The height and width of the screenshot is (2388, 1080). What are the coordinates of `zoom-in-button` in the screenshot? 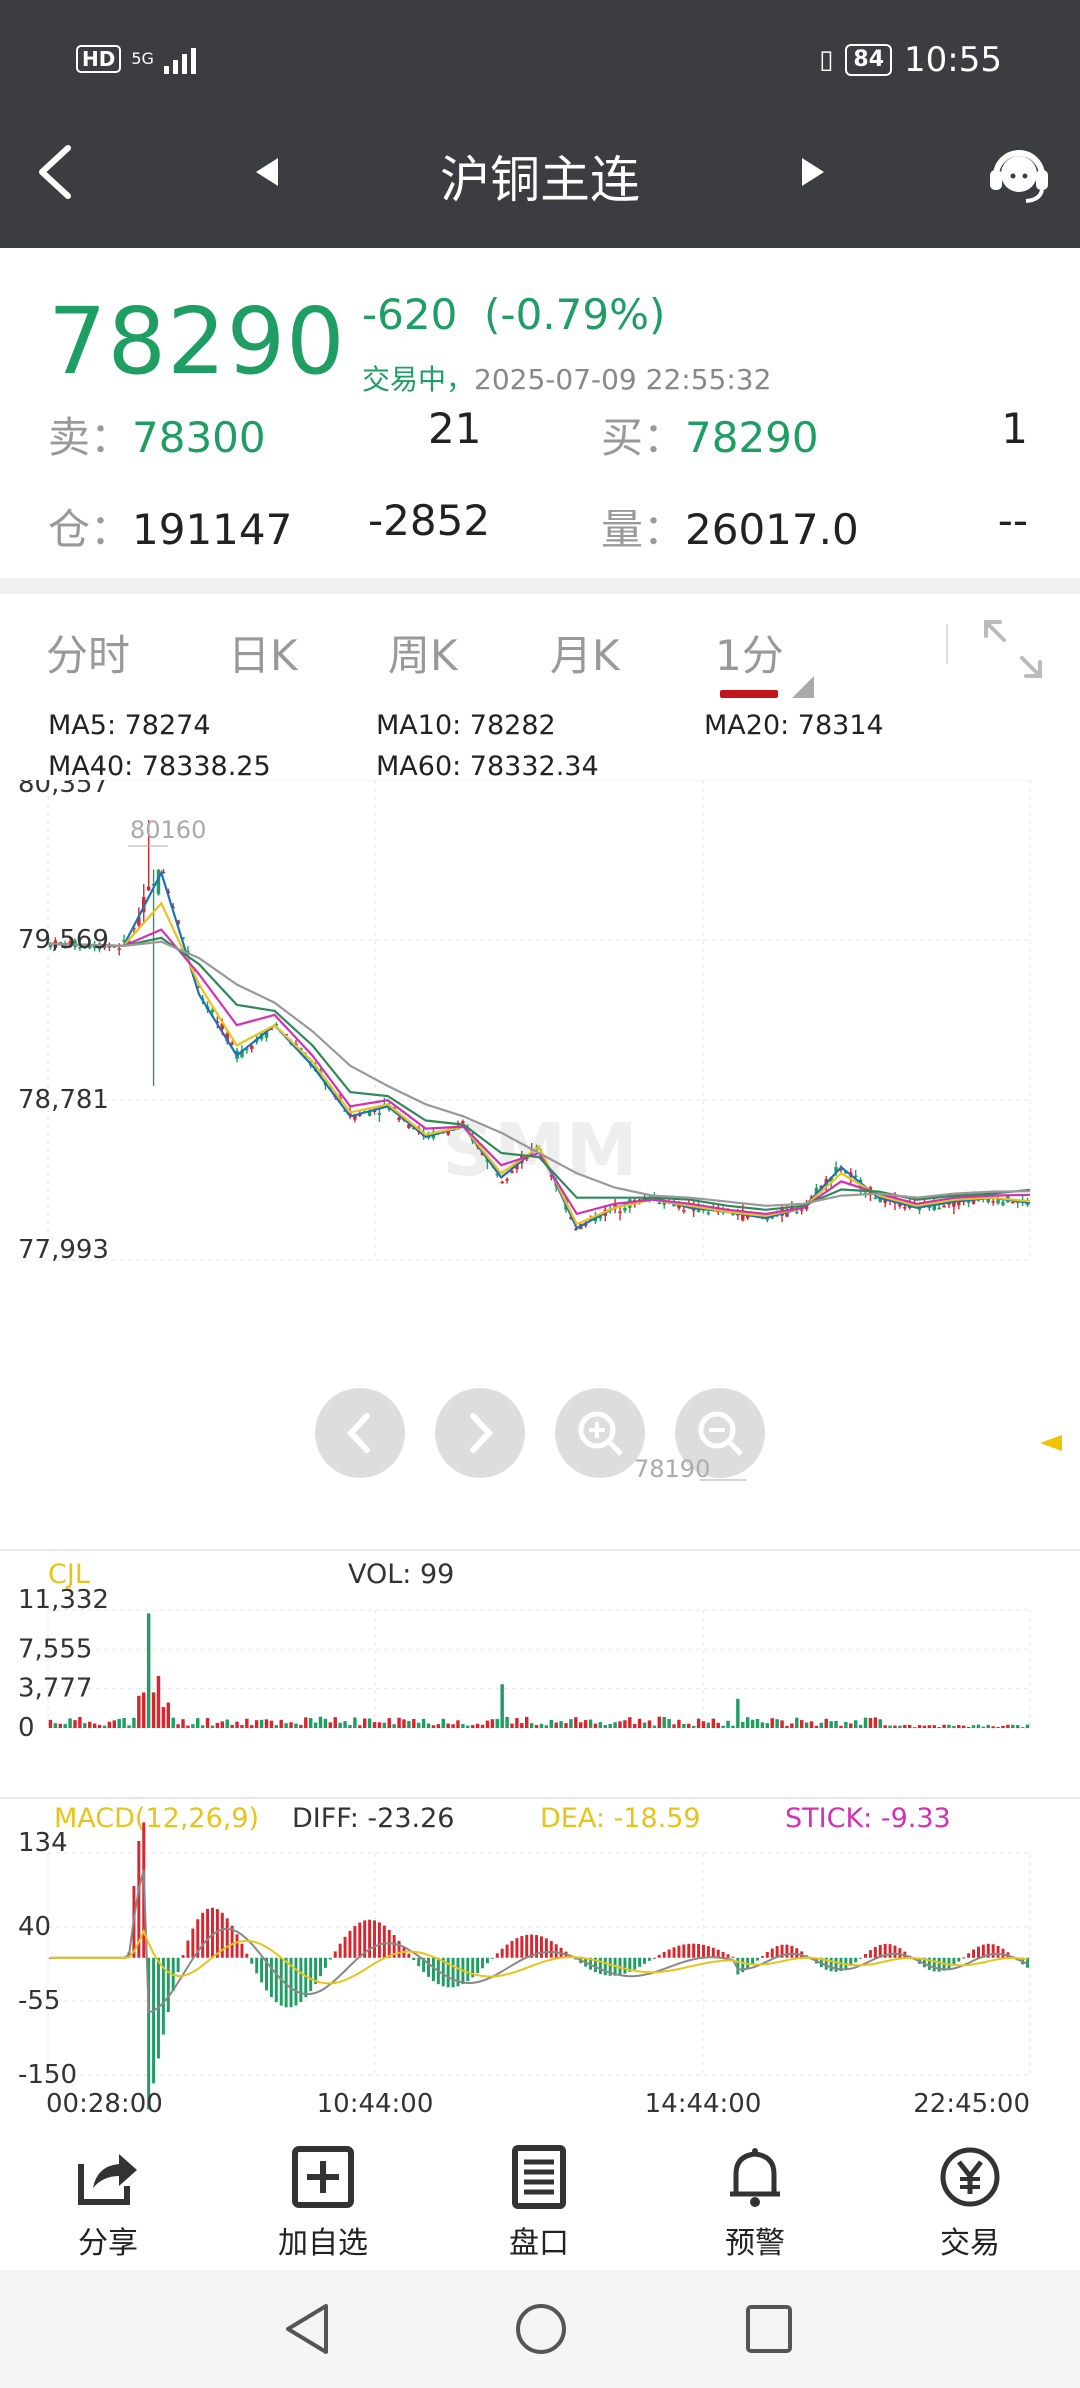 It's located at (600, 1433).